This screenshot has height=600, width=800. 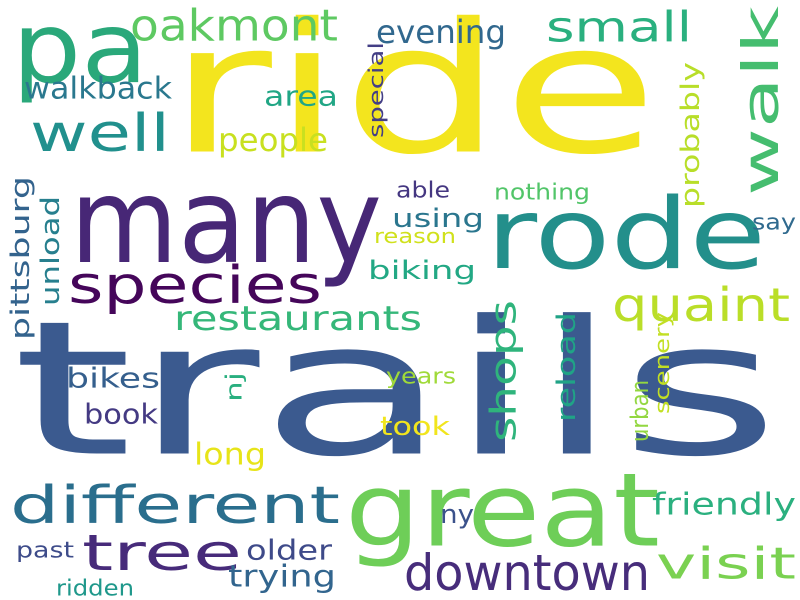 I want to click on word-reload: reload, so click(x=567, y=367).